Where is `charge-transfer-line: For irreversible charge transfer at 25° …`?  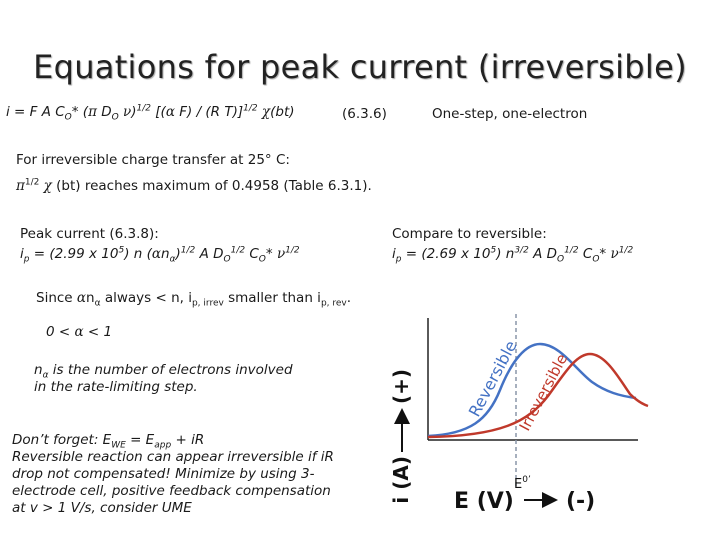
charge-transfer-line: For irreversible charge transfer at 25° … is located at coordinates (153, 160).